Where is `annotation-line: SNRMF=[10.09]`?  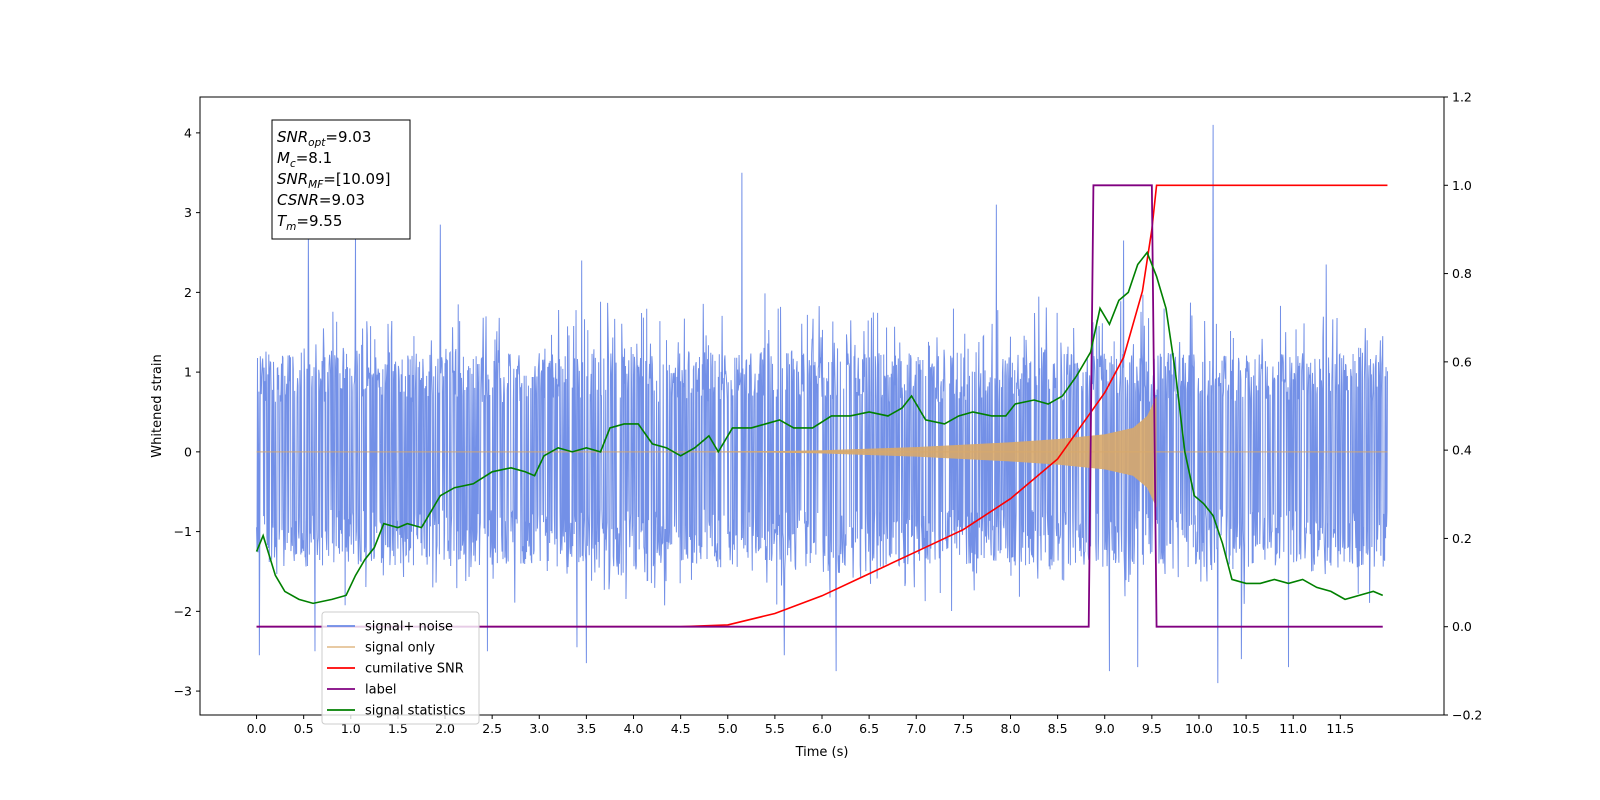
annotation-line: SNRMF=[10.09] is located at coordinates (334, 180).